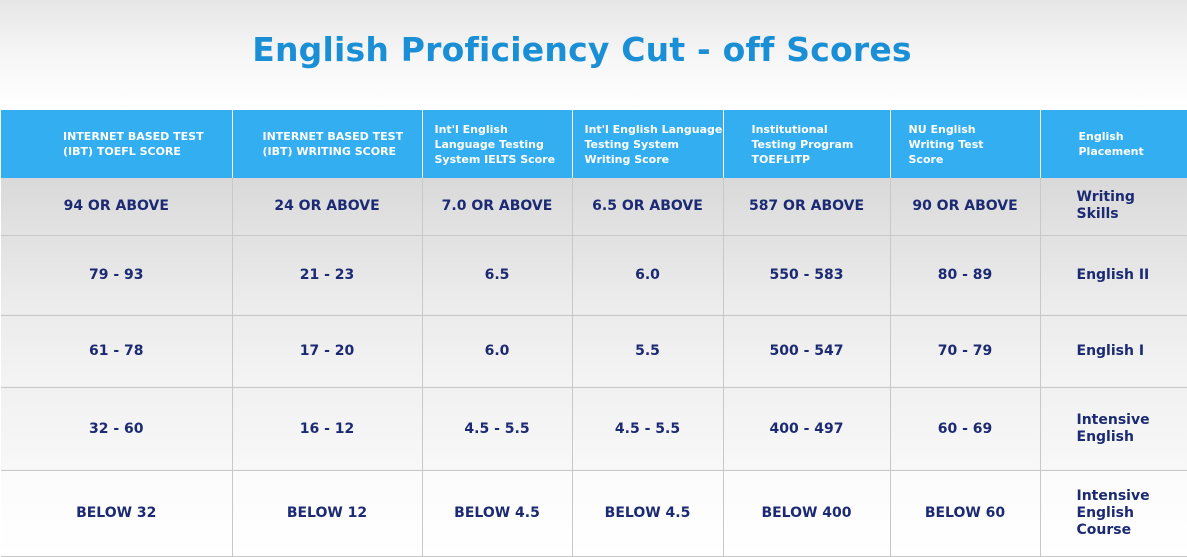 The width and height of the screenshot is (1187, 557). I want to click on placement-label: Writing Skills, so click(1105, 206).